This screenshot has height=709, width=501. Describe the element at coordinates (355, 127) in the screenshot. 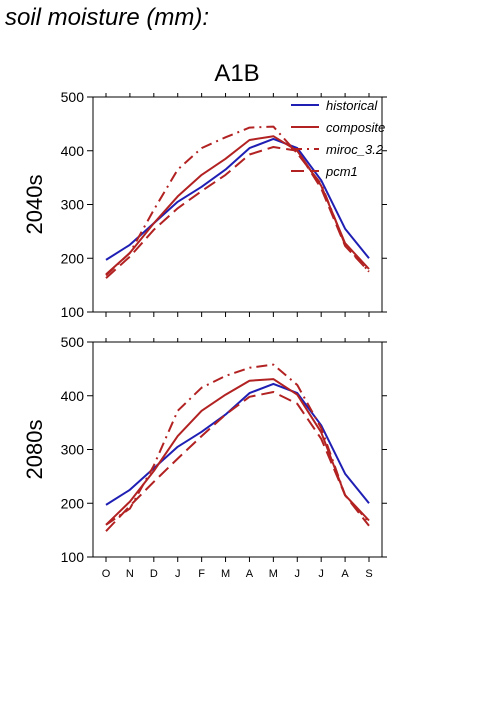

I see `legend-label: composite` at that location.